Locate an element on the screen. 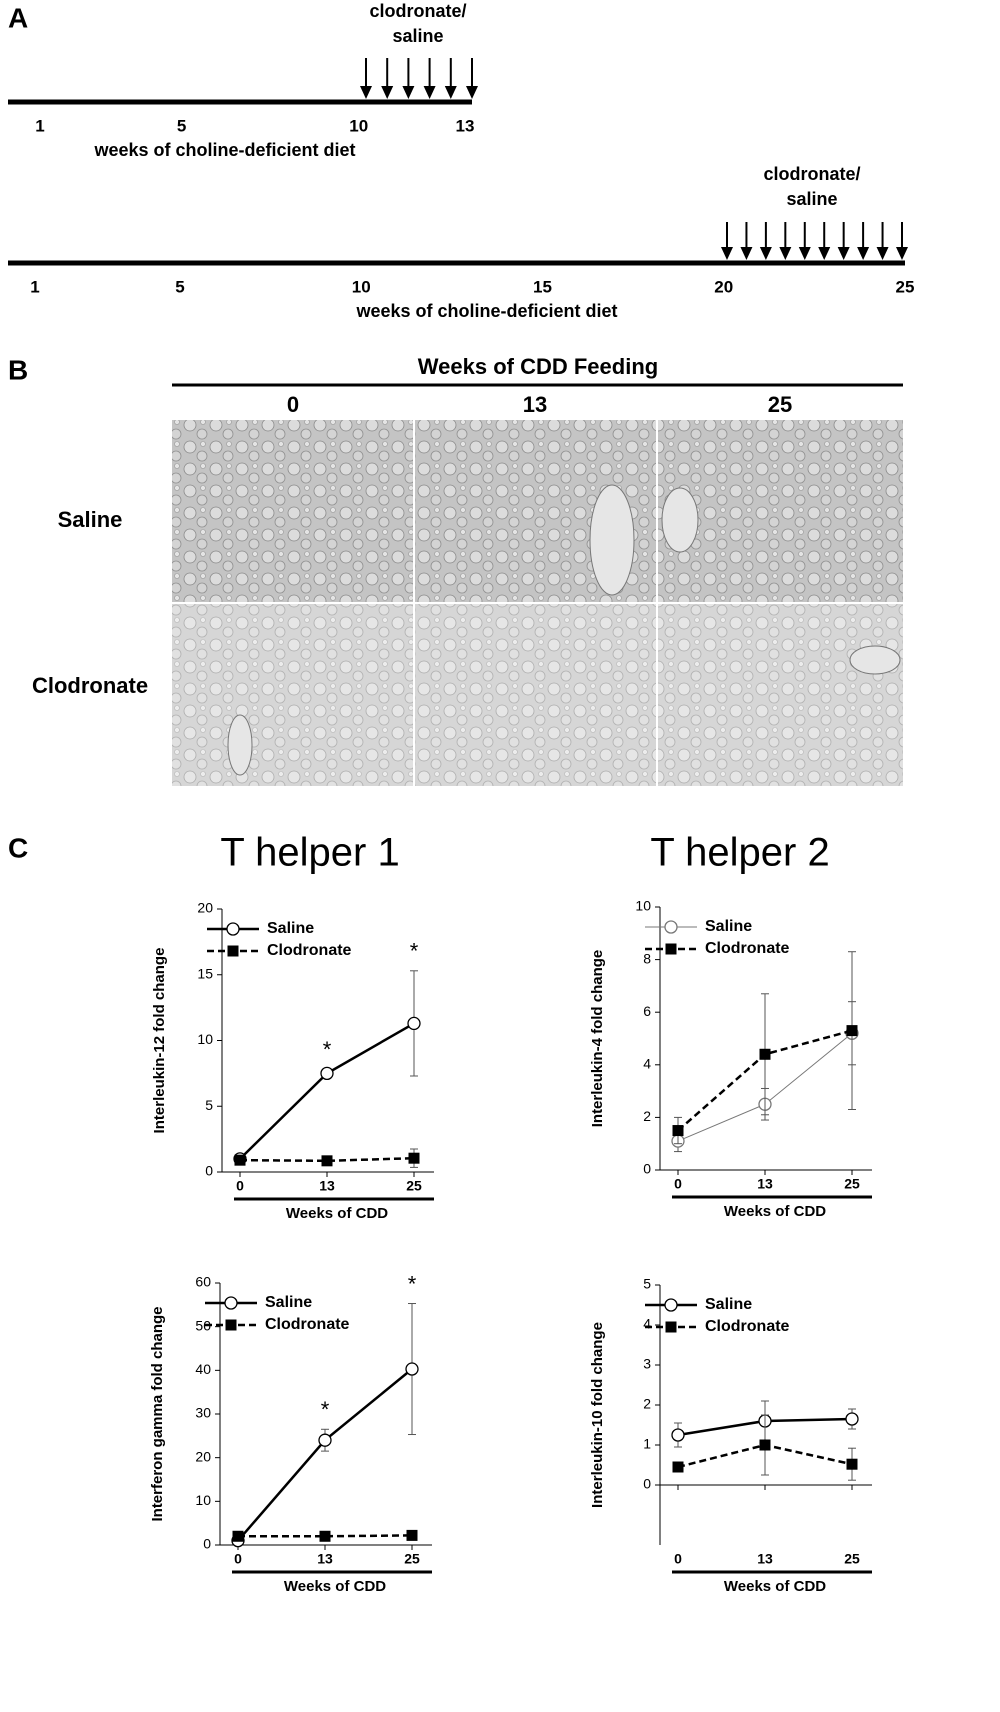 This screenshot has width=1000, height=1712. panel-label: A is located at coordinates (18, 17).